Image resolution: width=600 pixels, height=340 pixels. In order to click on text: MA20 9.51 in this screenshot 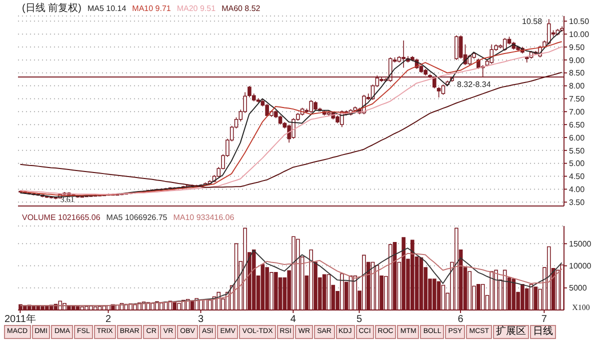, I will do `click(196, 8)`.